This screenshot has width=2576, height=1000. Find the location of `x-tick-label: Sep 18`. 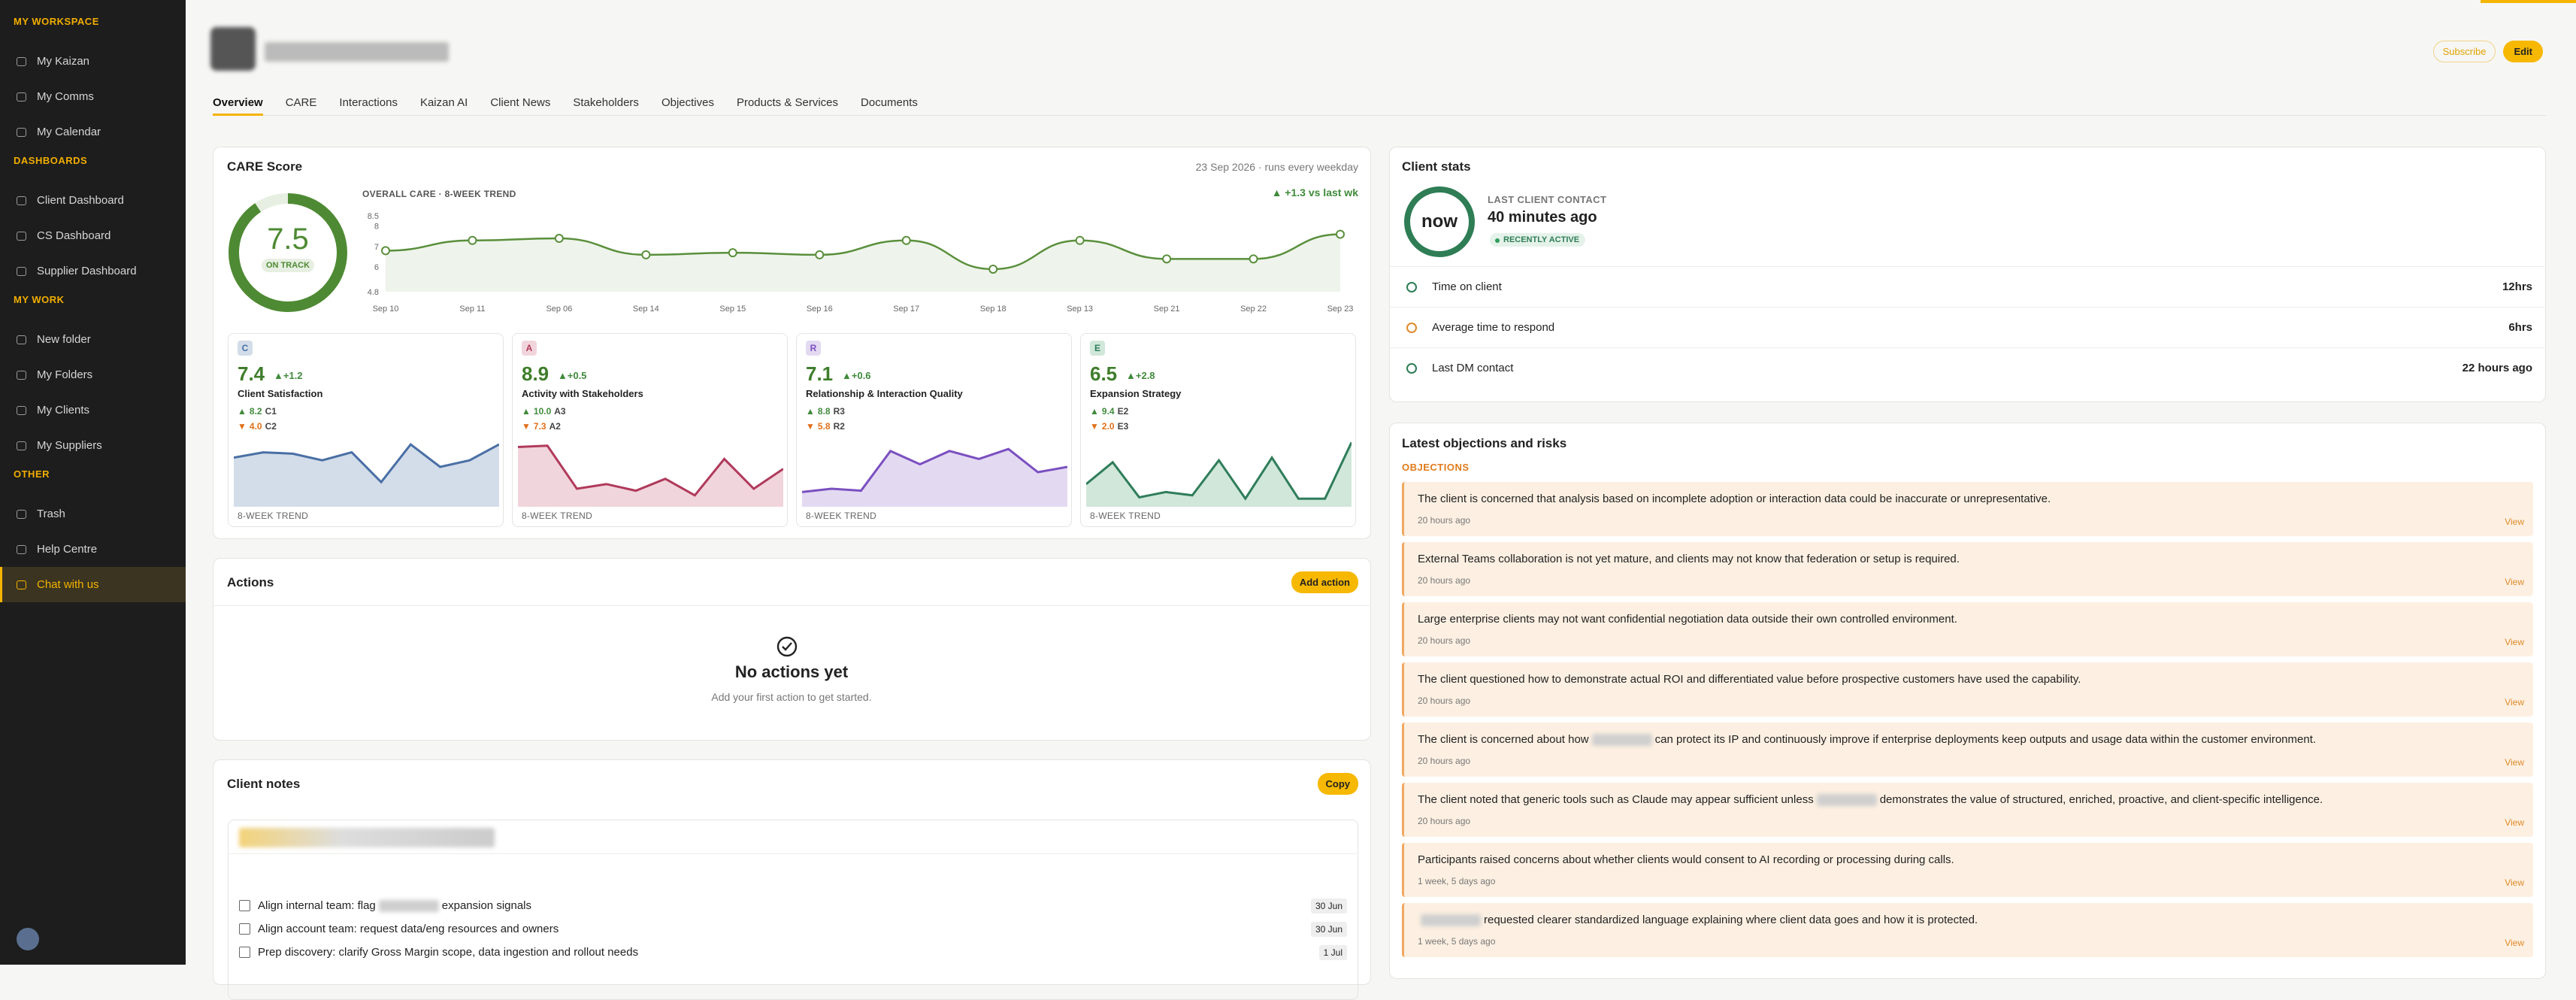

x-tick-label: Sep 18 is located at coordinates (993, 309).